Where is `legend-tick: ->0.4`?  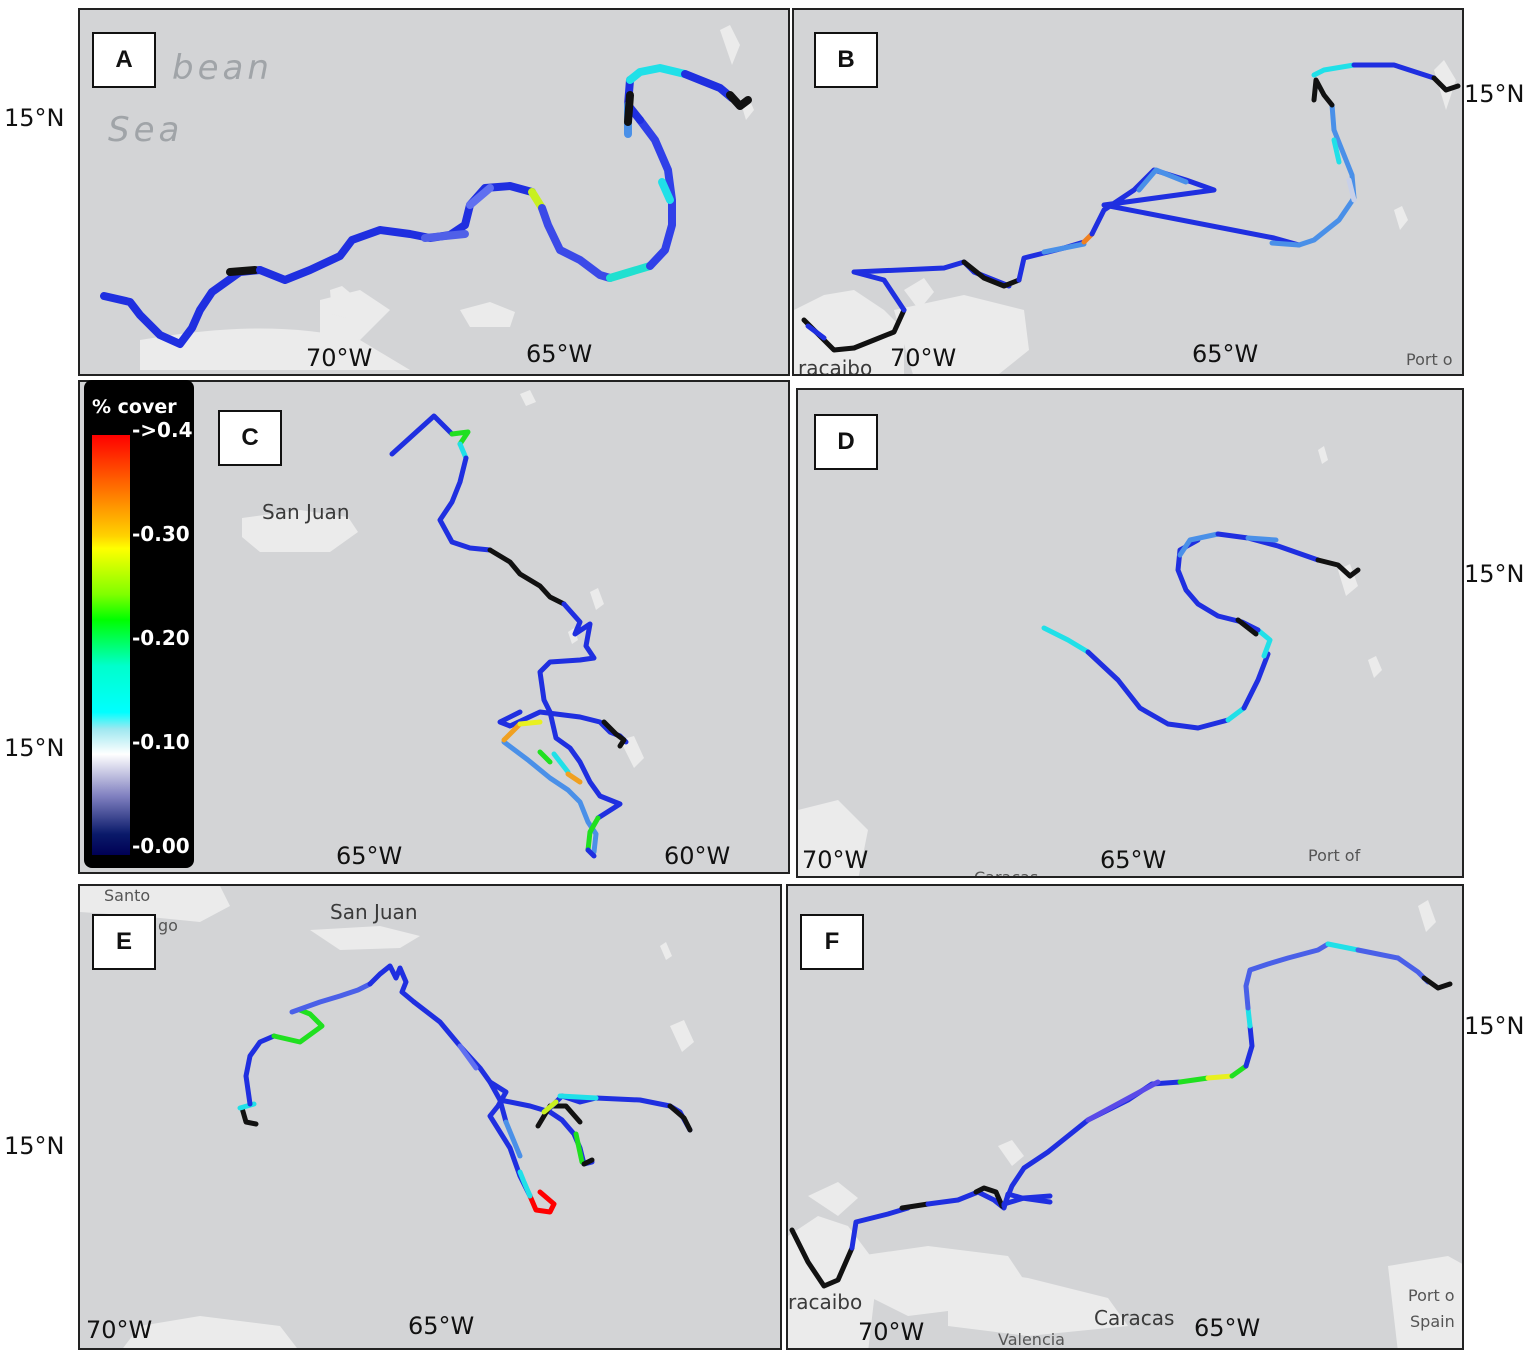
legend-tick: ->0.4 is located at coordinates (162, 430).